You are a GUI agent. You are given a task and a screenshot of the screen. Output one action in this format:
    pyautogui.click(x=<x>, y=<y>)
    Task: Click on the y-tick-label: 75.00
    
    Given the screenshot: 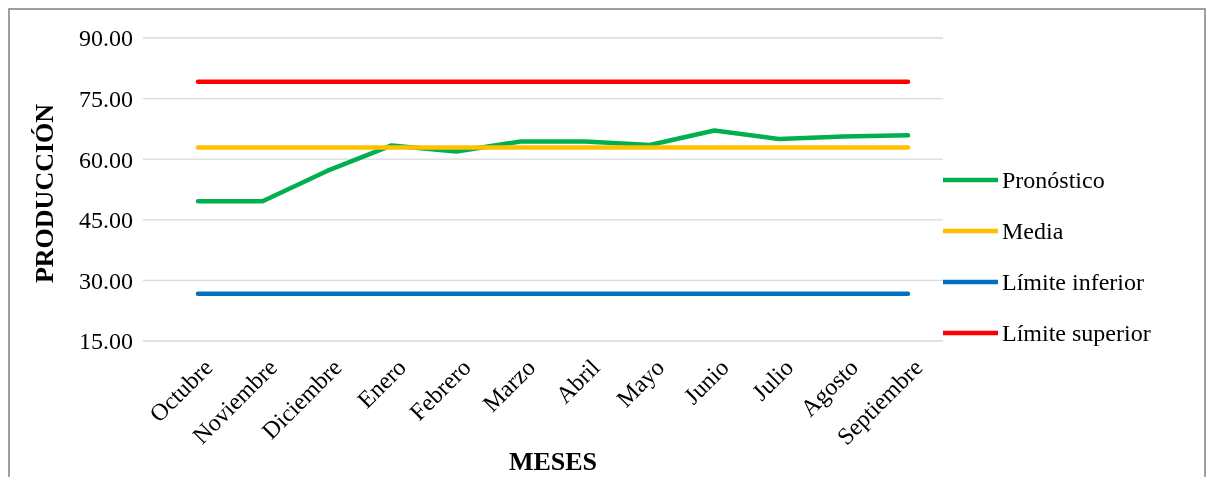 What is the action you would take?
    pyautogui.click(x=106, y=99)
    